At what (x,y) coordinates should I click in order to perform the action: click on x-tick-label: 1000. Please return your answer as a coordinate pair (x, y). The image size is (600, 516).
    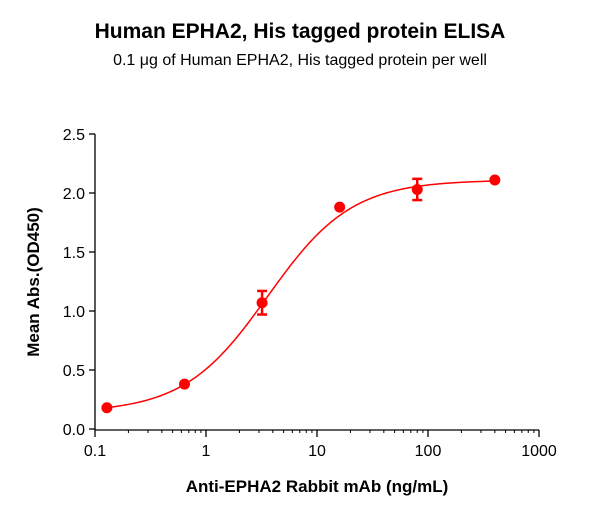
    Looking at the image, I should click on (539, 451).